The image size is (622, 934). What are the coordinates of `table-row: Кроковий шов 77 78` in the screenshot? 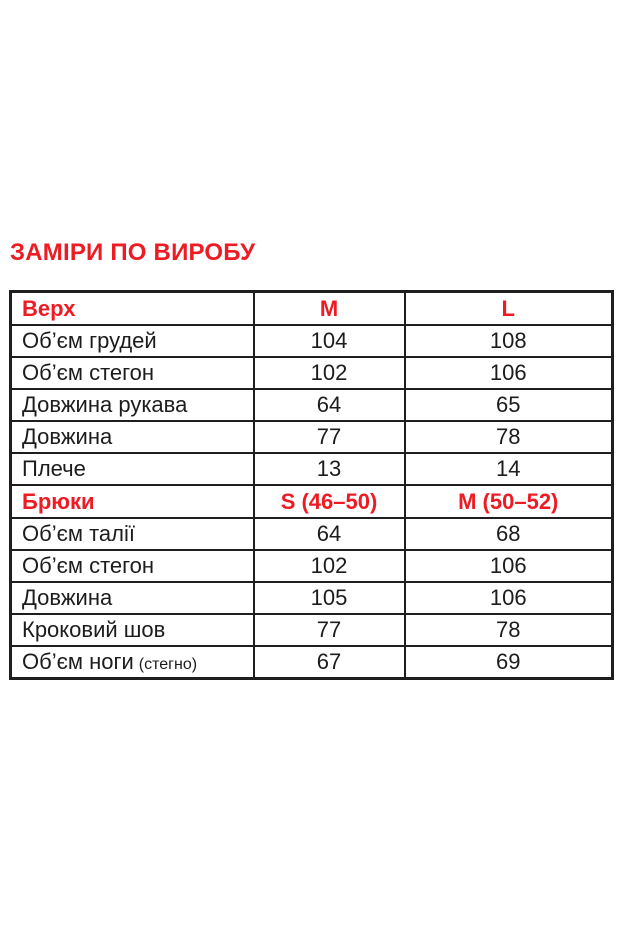 It's located at (311, 630).